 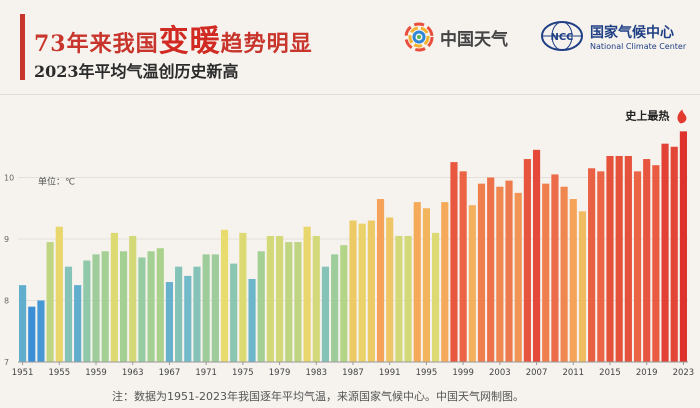 I want to click on bar-1988, so click(x=362, y=292).